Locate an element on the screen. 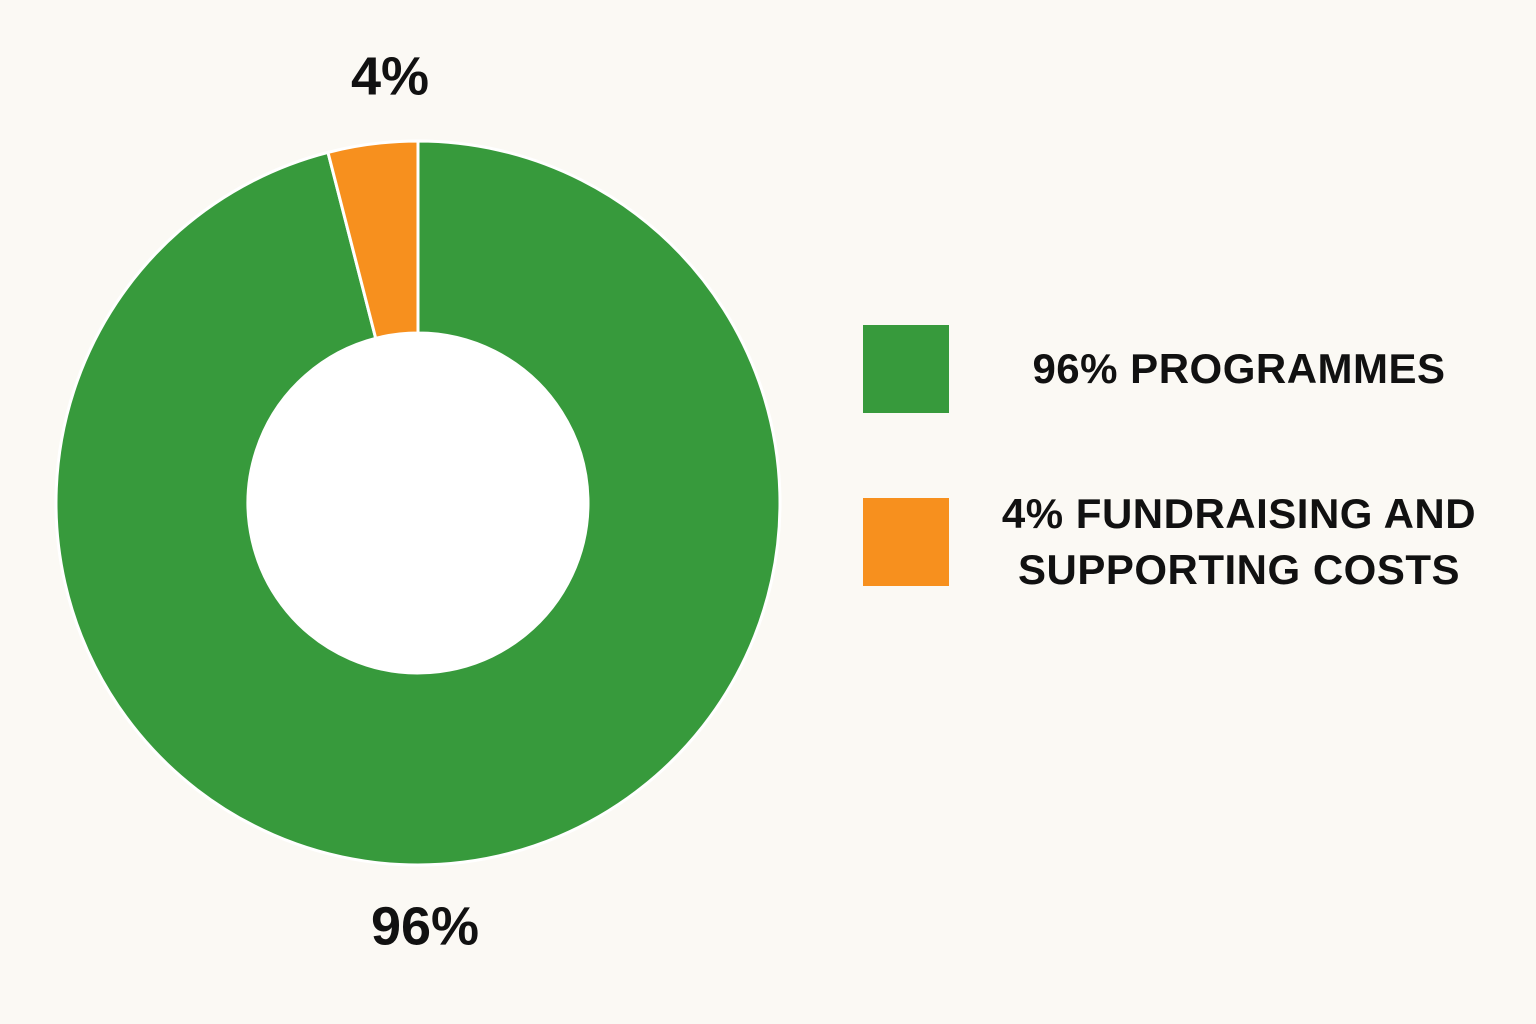 This screenshot has height=1024, width=1536. legend-item: 4% FUNDRAISING AND SUPPORTING COSTS is located at coordinates (1183, 542).